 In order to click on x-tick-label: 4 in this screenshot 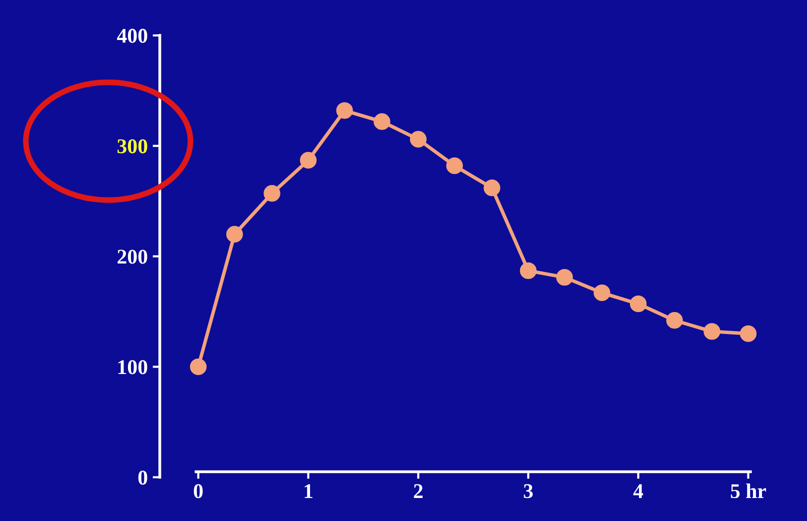, I will do `click(638, 491)`.